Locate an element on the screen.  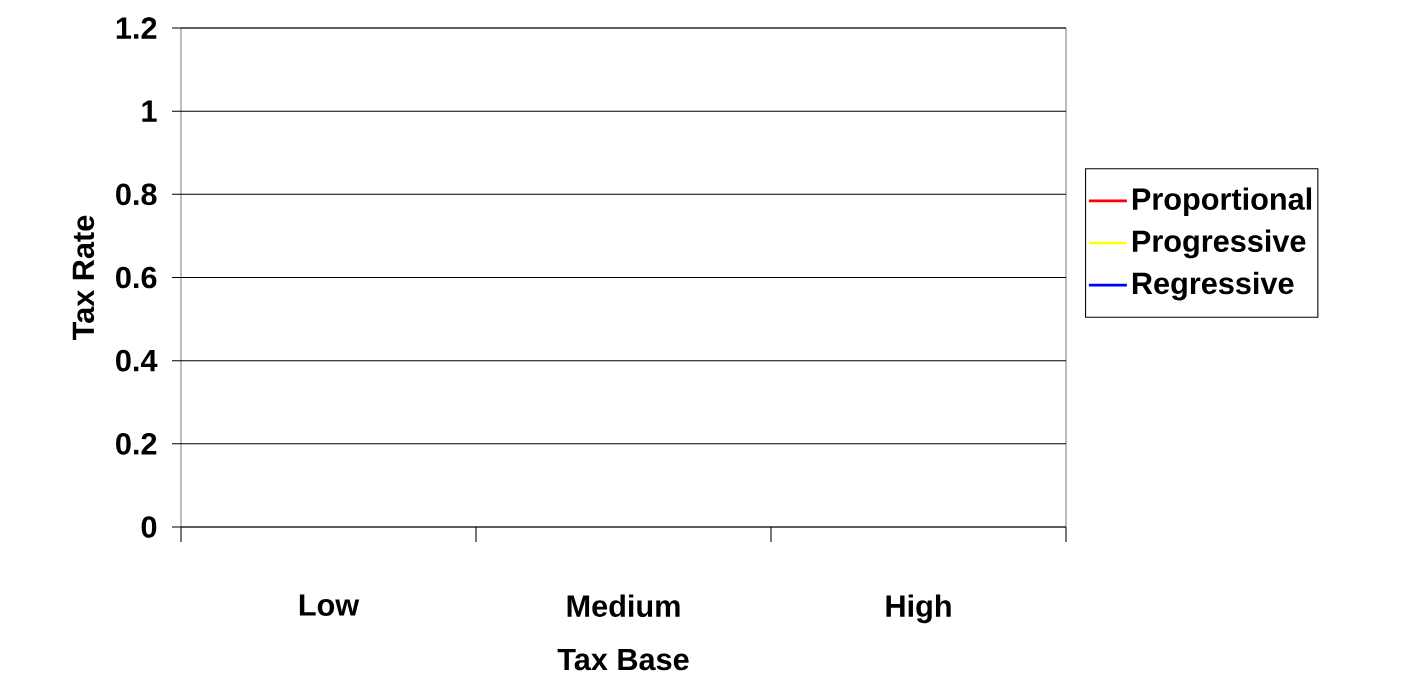
y-tick-label: 1 is located at coordinates (149, 111).